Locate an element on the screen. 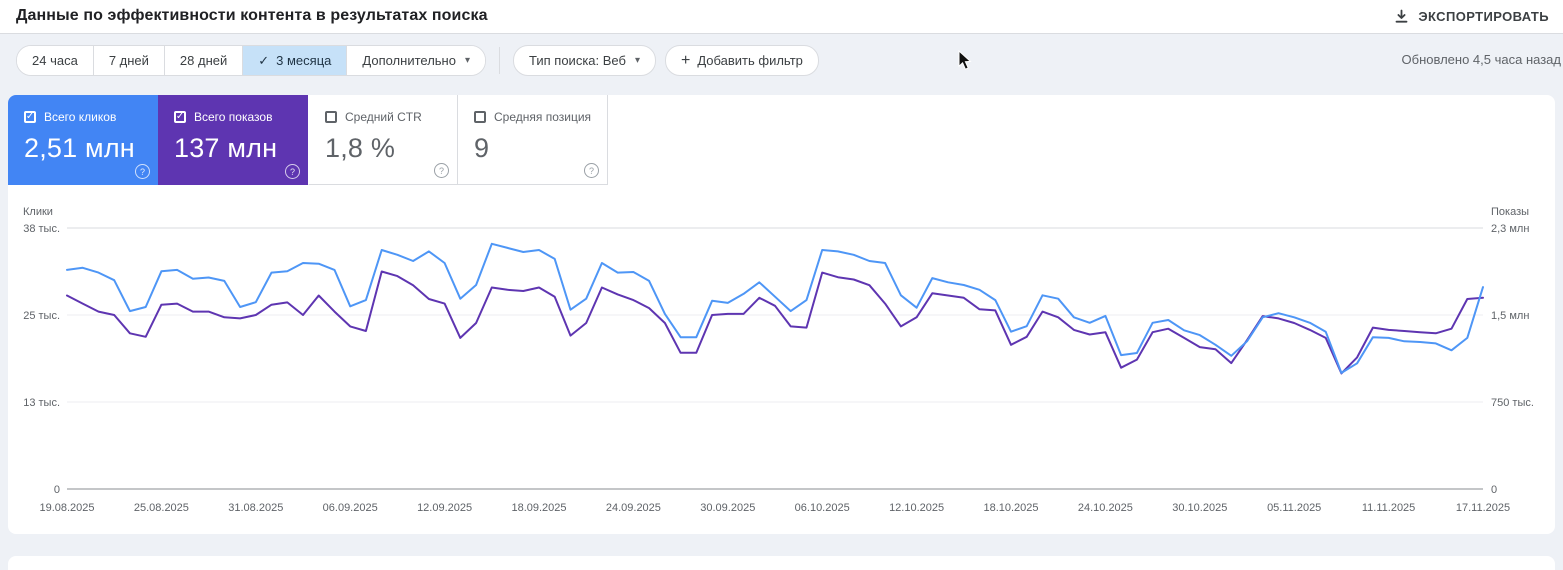 The width and height of the screenshot is (1563, 570). search-type-dropdown: Тип поиска: Веб ▾ is located at coordinates (584, 60).